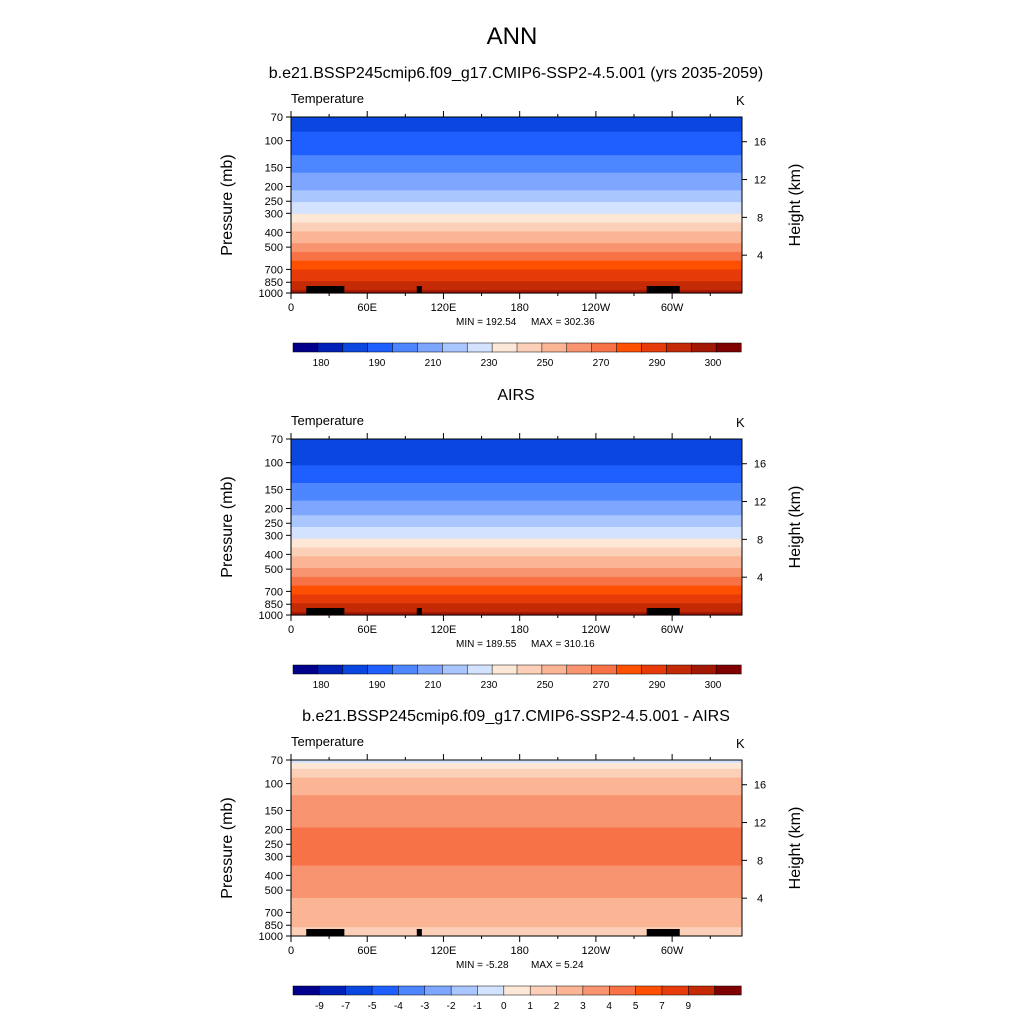  What do you see at coordinates (433, 363) in the screenshot?
I see `colorbar-label: 210` at bounding box center [433, 363].